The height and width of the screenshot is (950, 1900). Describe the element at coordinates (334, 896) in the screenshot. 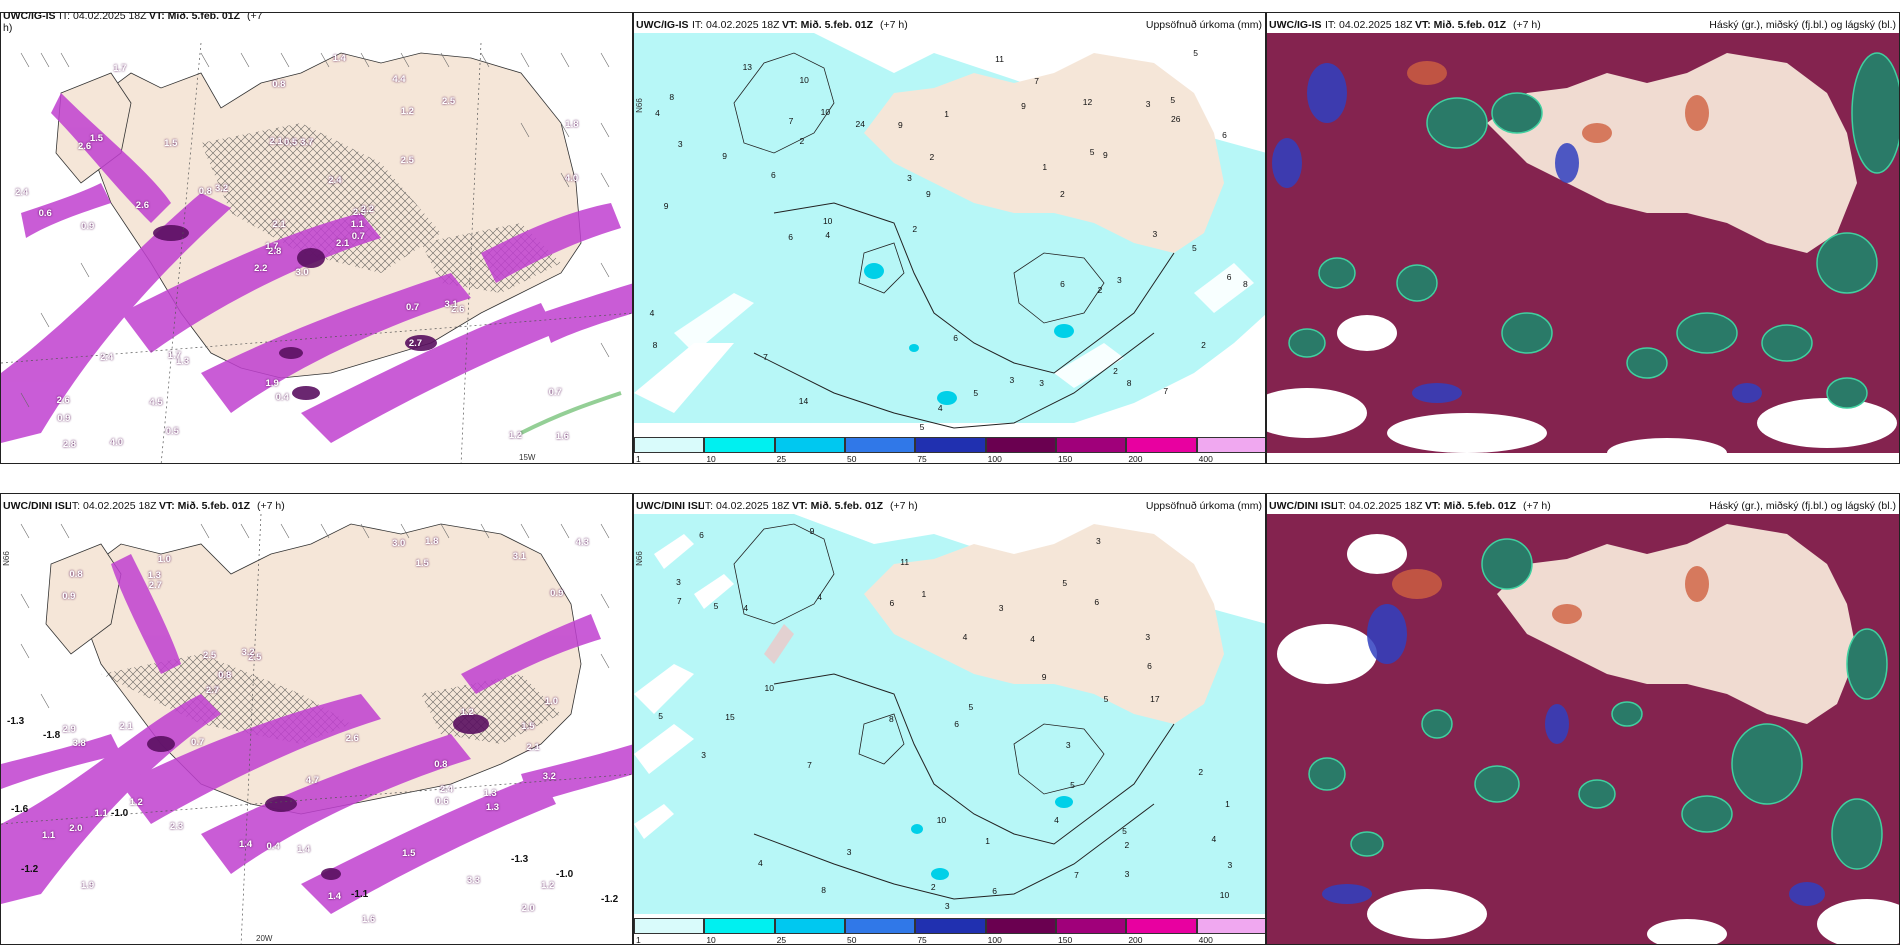

I see `wind-value: 1.4` at that location.